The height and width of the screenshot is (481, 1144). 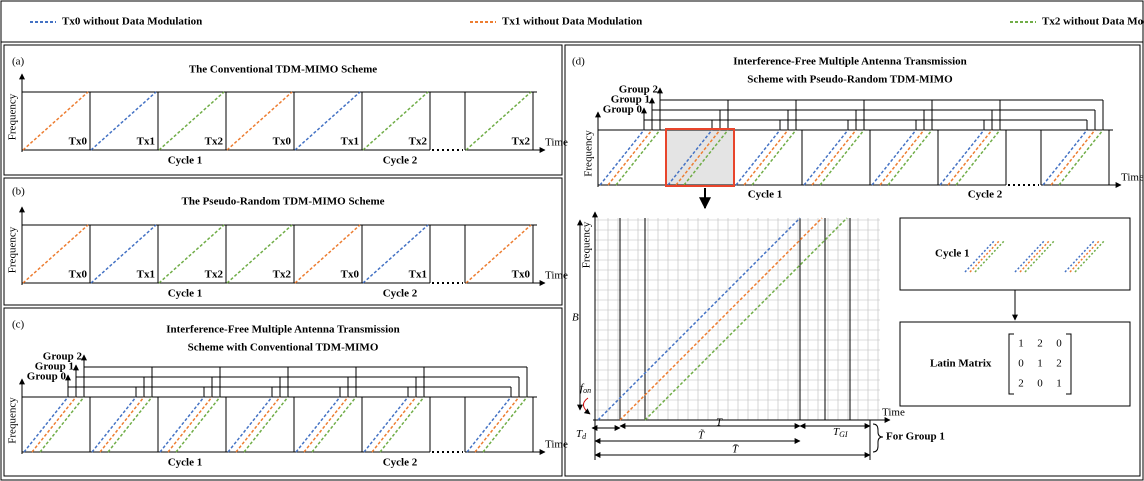 What do you see at coordinates (639, 90) in the screenshot?
I see `group-label: Group 2` at bounding box center [639, 90].